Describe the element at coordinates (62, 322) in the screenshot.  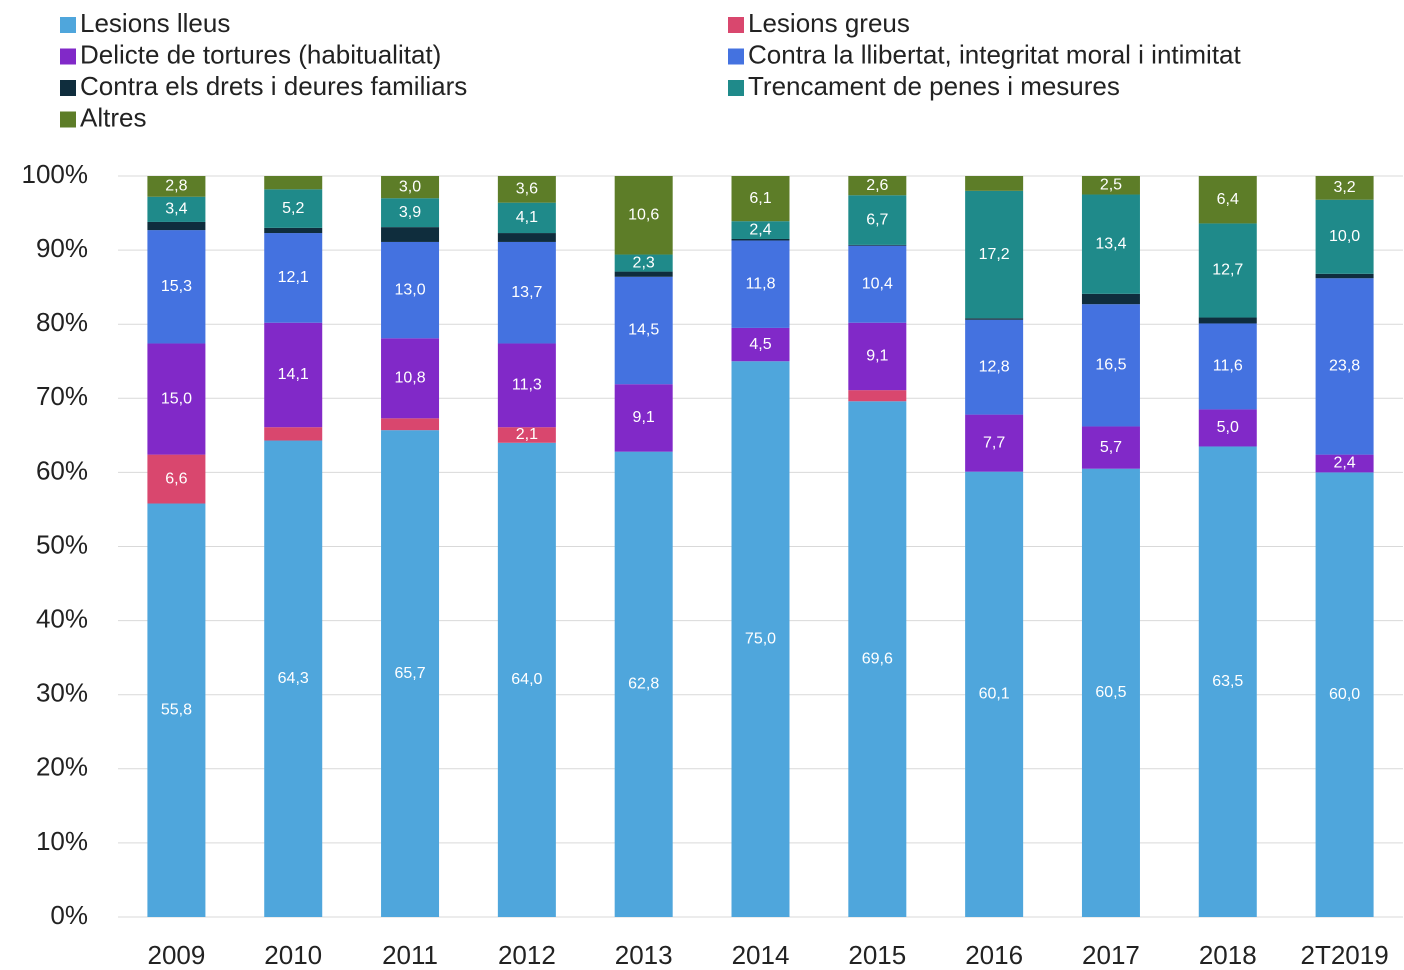
I see `y-tick-label: 80%` at that location.